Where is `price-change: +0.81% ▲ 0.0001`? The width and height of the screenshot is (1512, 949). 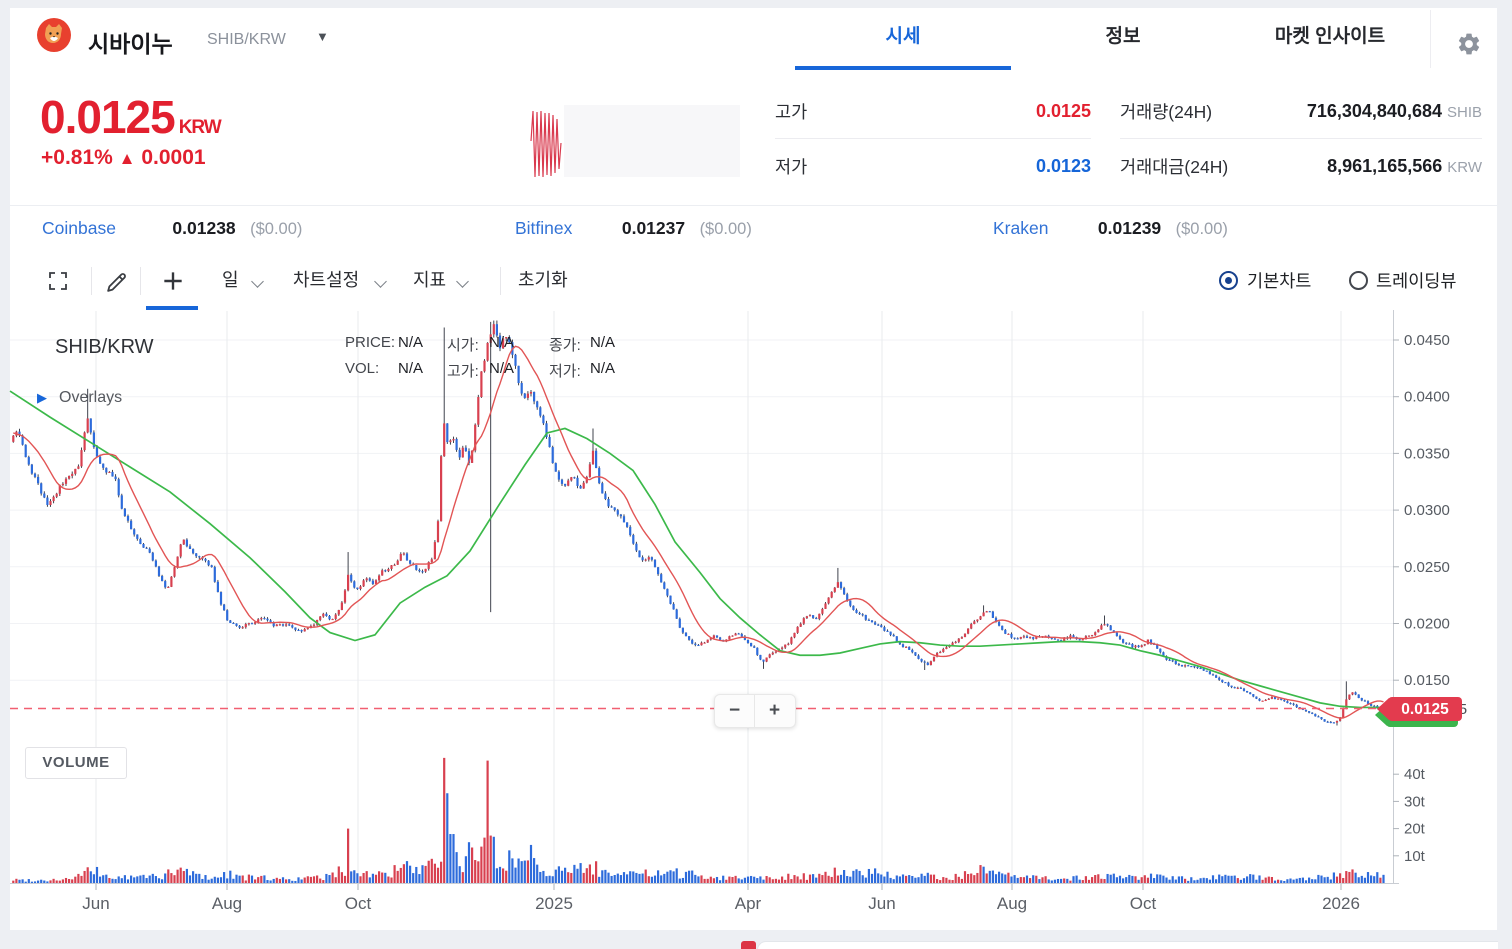
price-change: +0.81% ▲ 0.0001 is located at coordinates (123, 158).